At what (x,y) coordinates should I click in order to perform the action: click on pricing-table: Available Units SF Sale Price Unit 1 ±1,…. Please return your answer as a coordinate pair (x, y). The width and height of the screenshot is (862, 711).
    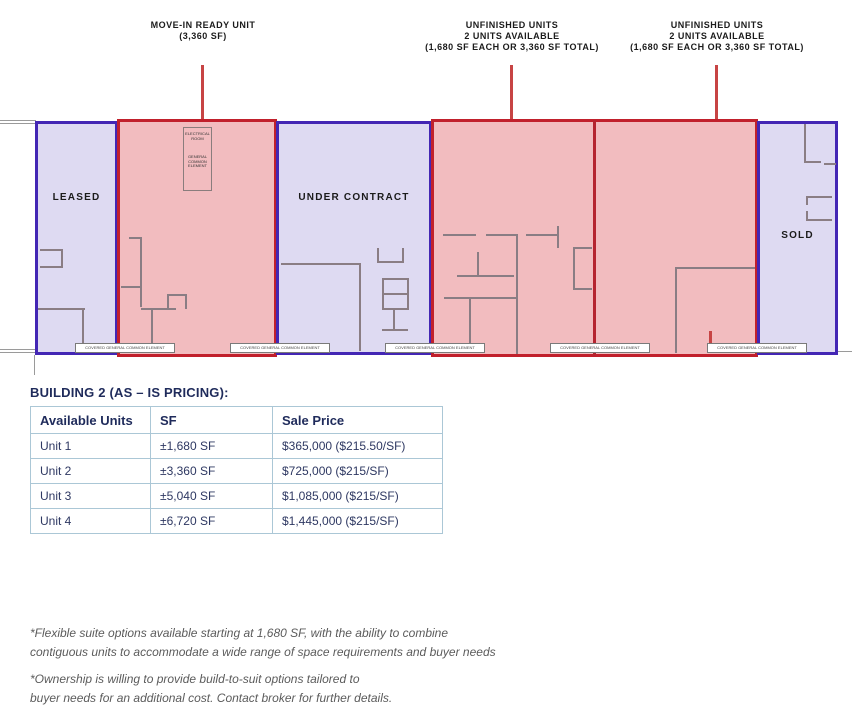
    Looking at the image, I should click on (236, 470).